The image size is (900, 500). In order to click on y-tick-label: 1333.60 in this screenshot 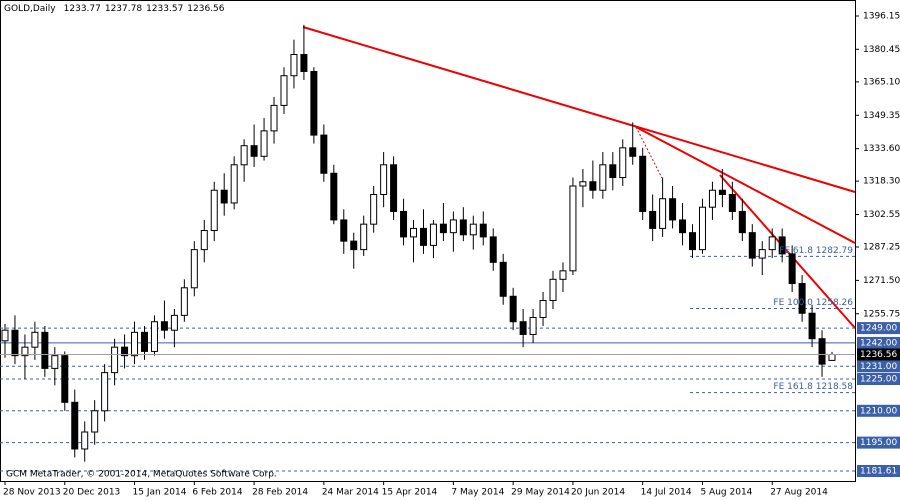, I will do `click(881, 149)`.